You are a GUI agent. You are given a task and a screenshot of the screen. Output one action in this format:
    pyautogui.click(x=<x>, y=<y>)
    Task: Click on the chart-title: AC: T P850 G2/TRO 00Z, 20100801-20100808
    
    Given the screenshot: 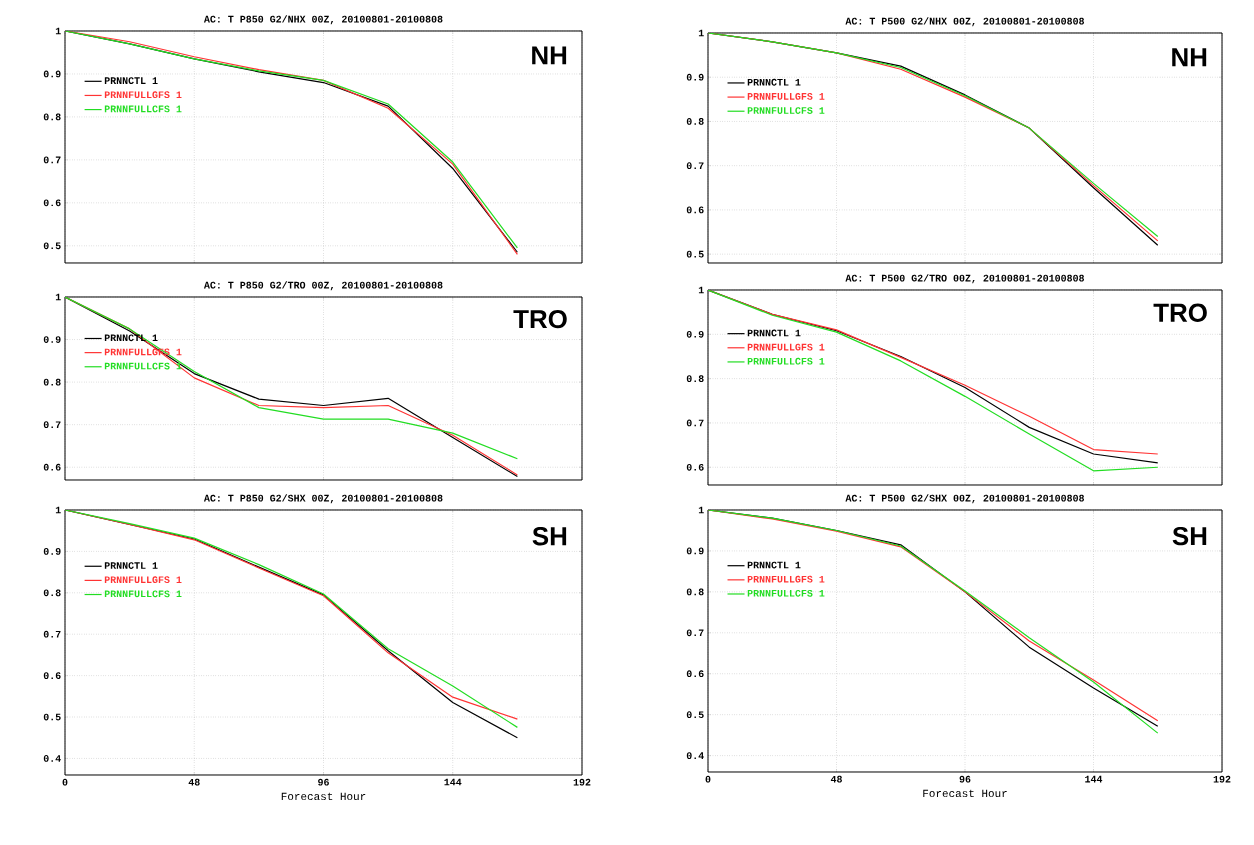 What is the action you would take?
    pyautogui.click(x=323, y=286)
    